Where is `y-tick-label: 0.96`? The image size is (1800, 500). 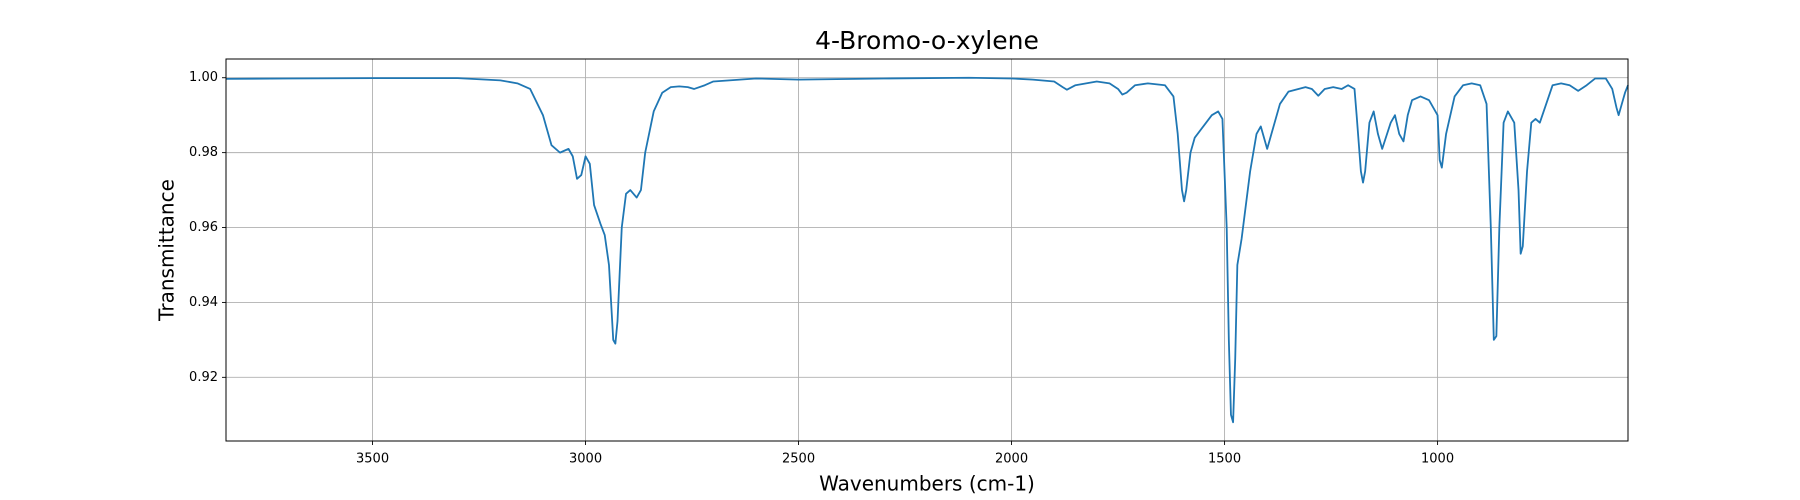
y-tick-label: 0.96 is located at coordinates (203, 227).